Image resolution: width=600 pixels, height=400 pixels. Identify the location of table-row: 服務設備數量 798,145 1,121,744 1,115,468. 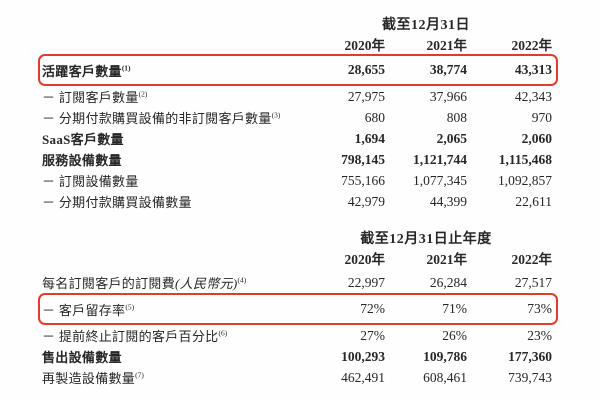
(297, 159).